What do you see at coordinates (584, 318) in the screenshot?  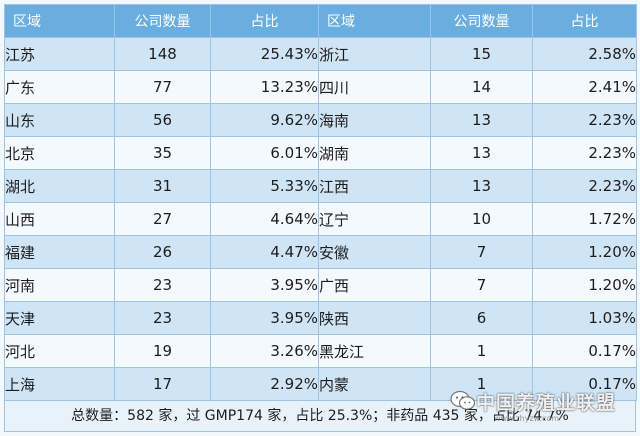 I see `cell-share-b: 1.03%` at bounding box center [584, 318].